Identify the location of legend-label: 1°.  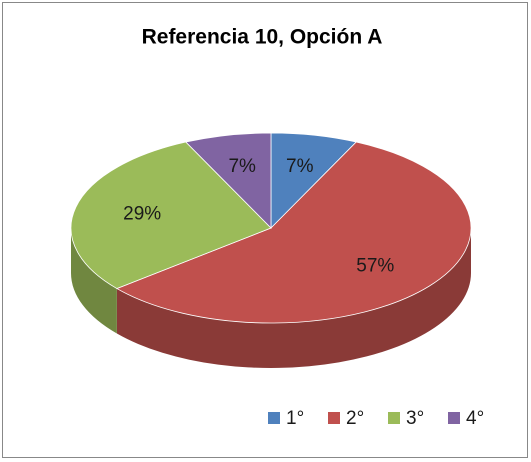
(295, 418).